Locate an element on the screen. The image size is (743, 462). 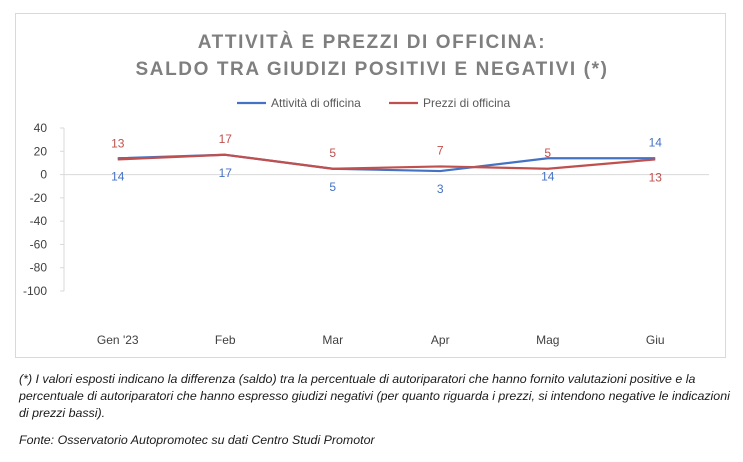
y-tick-label: 20 is located at coordinates (41, 151).